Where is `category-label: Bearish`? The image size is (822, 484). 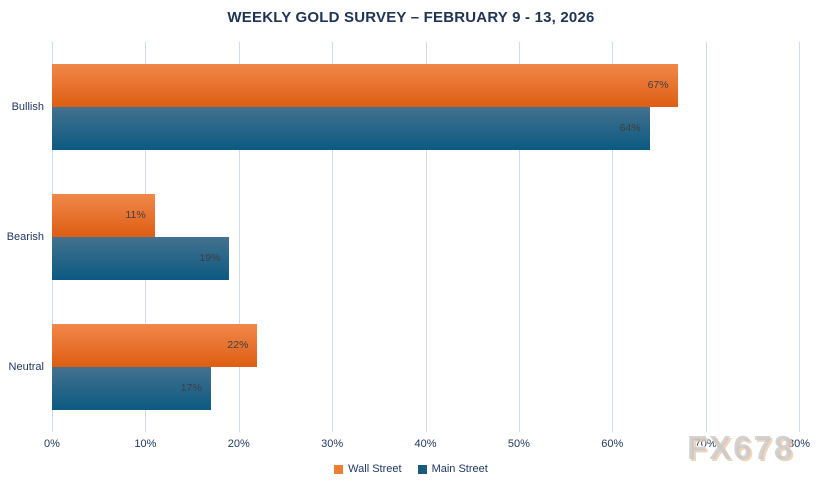 category-label: Bearish is located at coordinates (25, 236).